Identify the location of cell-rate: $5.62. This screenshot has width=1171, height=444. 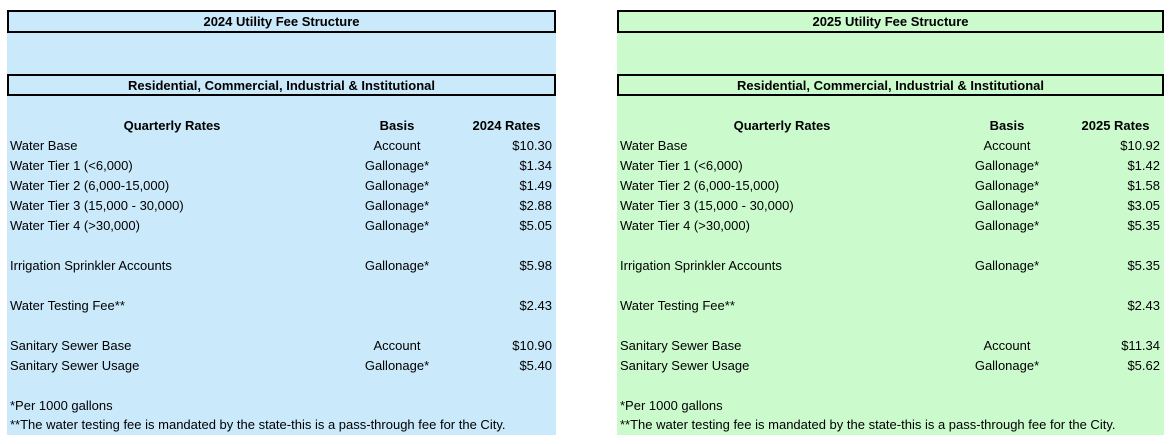
(1143, 365).